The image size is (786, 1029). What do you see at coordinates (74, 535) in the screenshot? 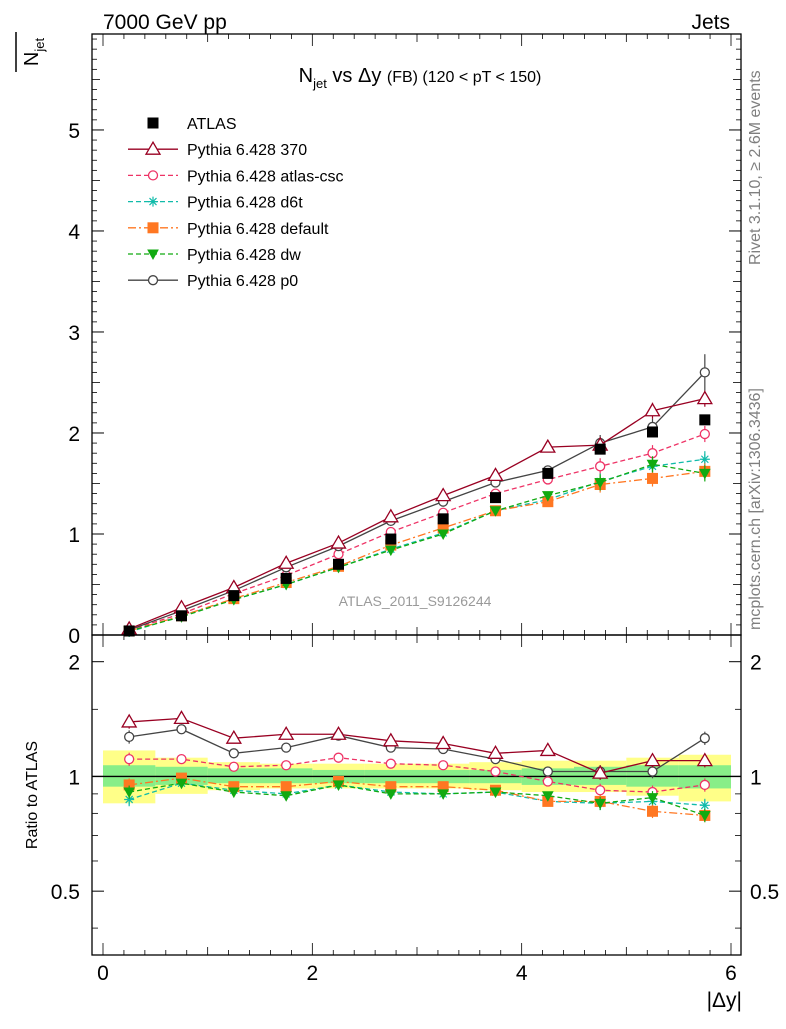
I see `main-ytick-label: 1` at bounding box center [74, 535].